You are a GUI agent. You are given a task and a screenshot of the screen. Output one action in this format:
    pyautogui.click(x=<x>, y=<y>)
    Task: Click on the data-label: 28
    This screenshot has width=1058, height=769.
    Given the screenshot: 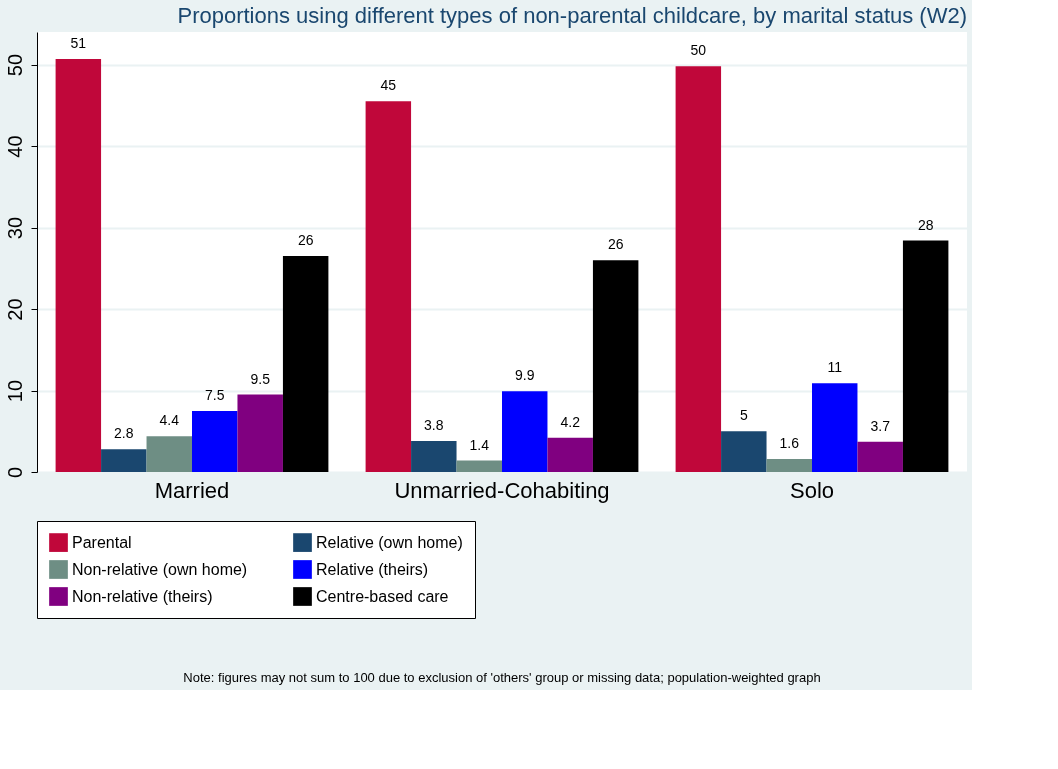 What is the action you would take?
    pyautogui.click(x=925, y=224)
    